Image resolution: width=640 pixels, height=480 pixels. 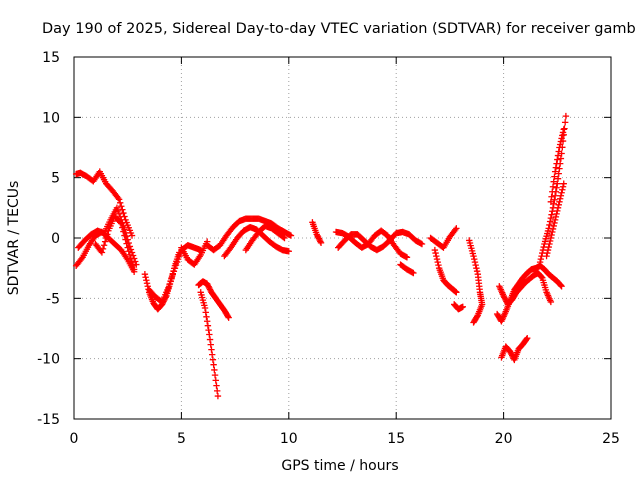 I want to click on series-arc-f, so click(x=174, y=274).